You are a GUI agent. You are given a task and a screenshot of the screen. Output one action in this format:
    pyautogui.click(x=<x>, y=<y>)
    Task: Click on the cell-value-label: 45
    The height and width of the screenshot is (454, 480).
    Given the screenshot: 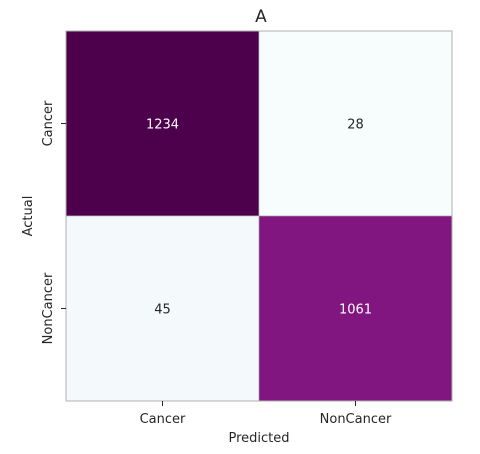 What is the action you would take?
    pyautogui.click(x=162, y=310)
    